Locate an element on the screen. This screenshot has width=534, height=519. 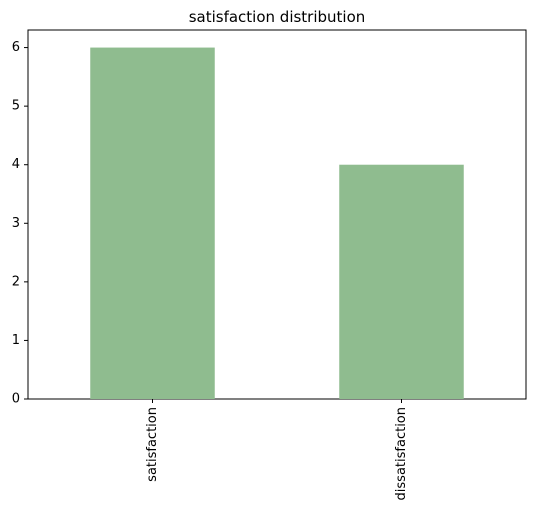
y-tick-label: 1 is located at coordinates (16, 340).